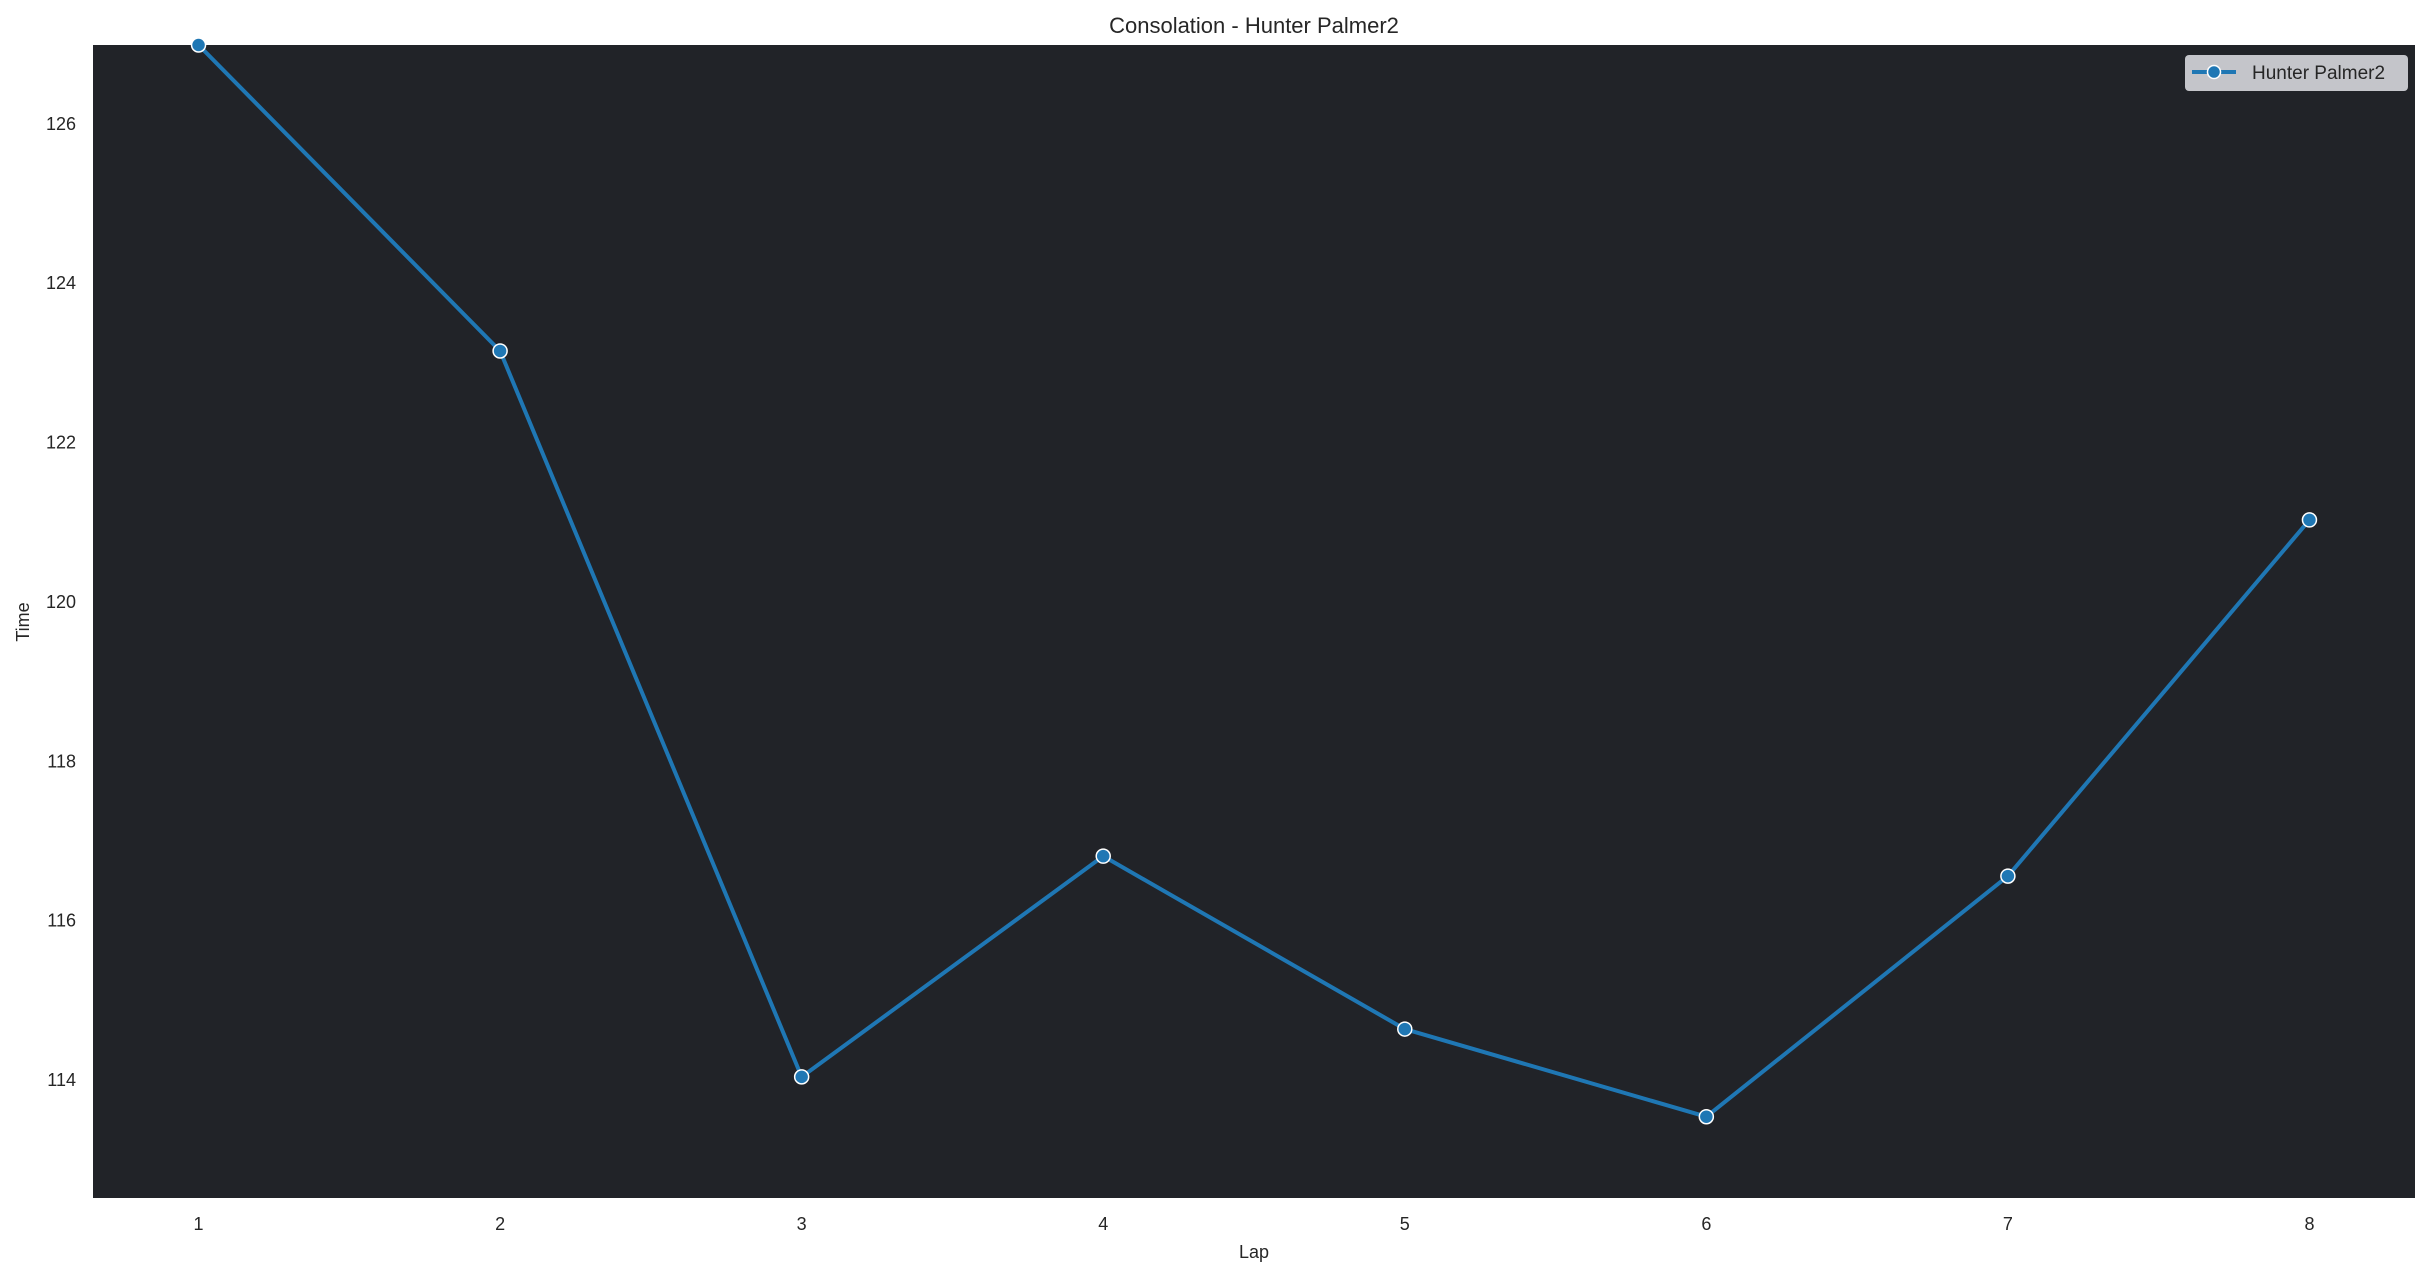  Describe the element at coordinates (61, 761) in the screenshot. I see `y-tick-label: 118` at that location.